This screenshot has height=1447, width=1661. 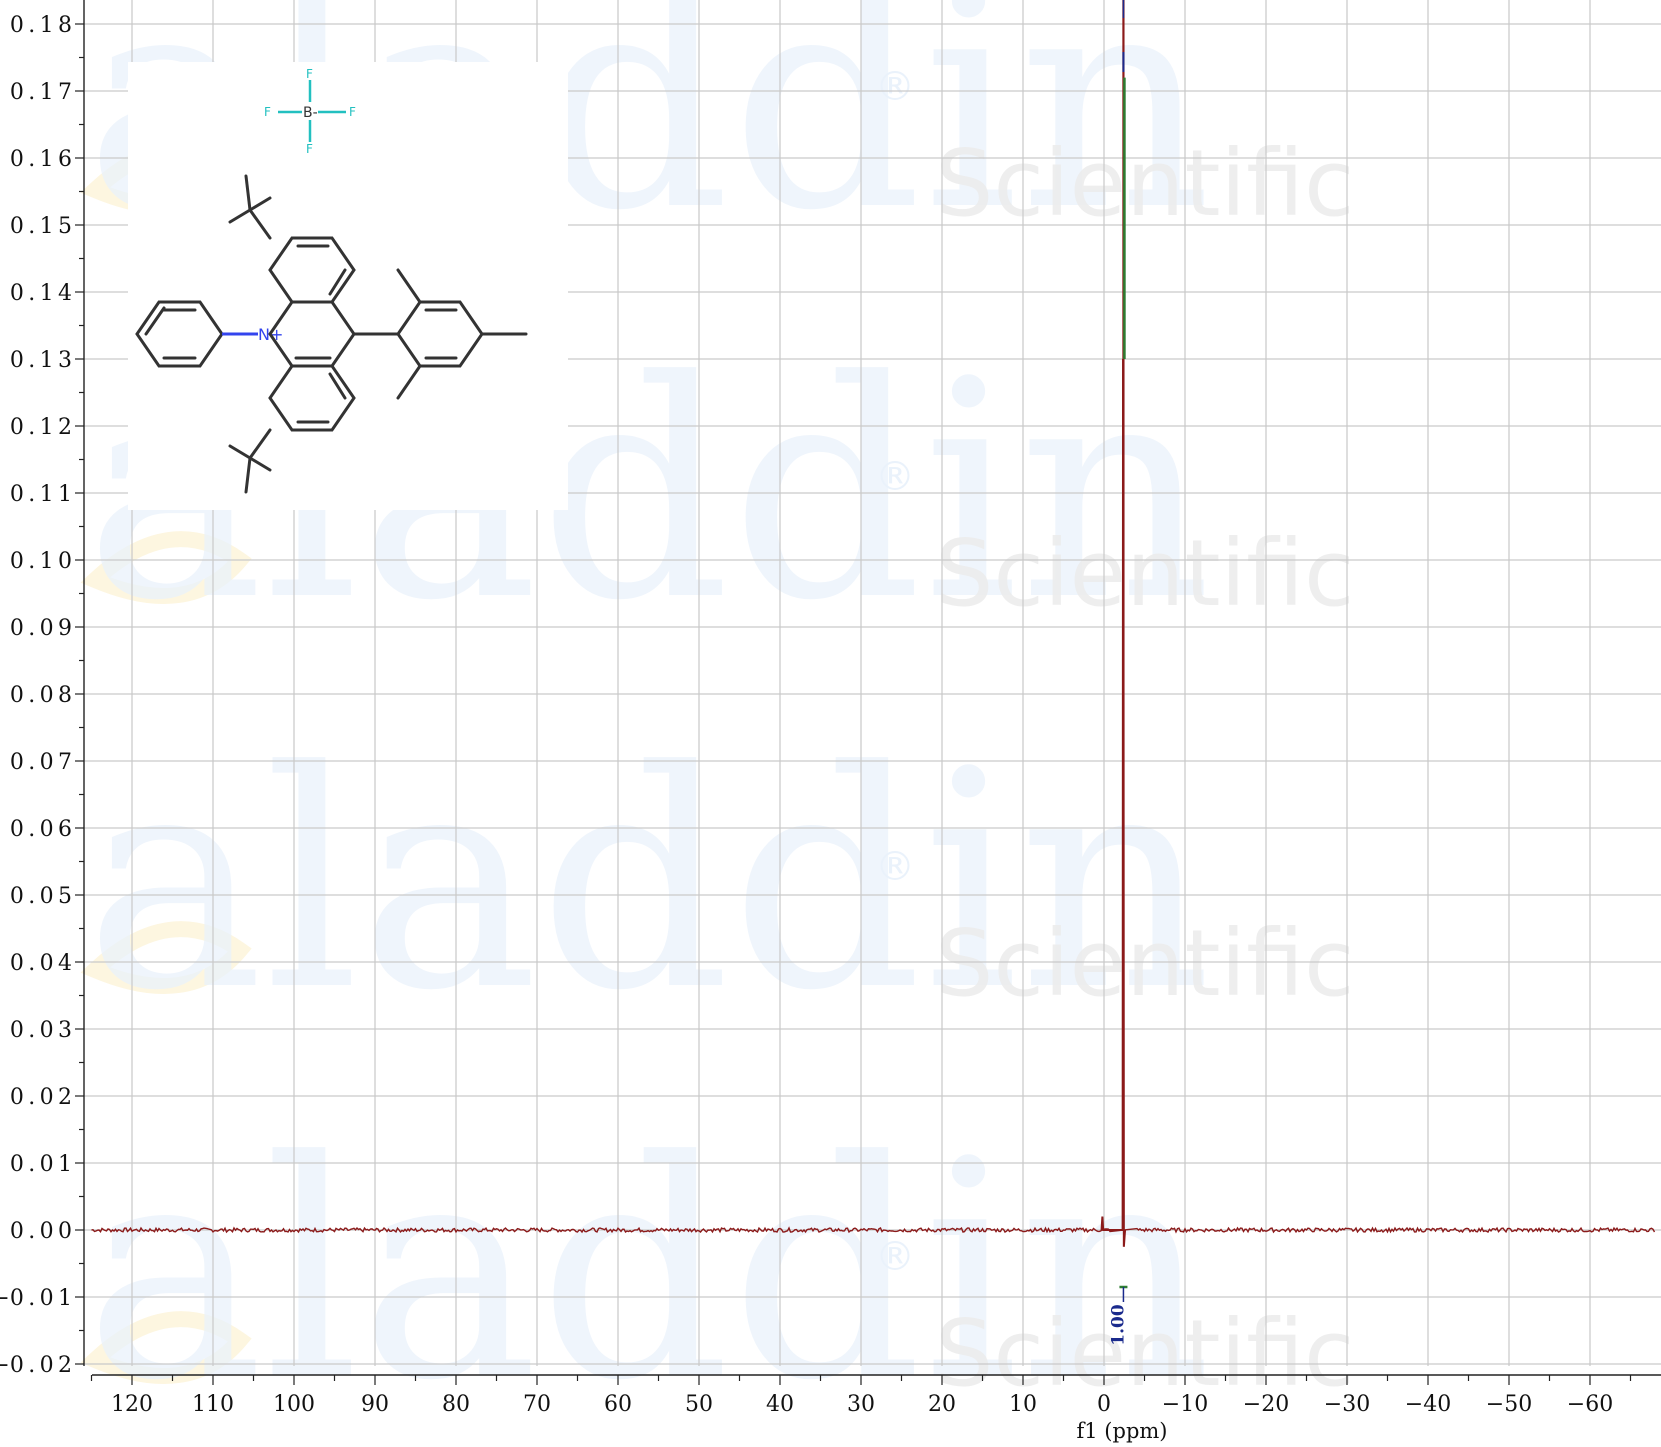 I want to click on y-tick-label: 0 . 0 8, so click(x=41, y=695).